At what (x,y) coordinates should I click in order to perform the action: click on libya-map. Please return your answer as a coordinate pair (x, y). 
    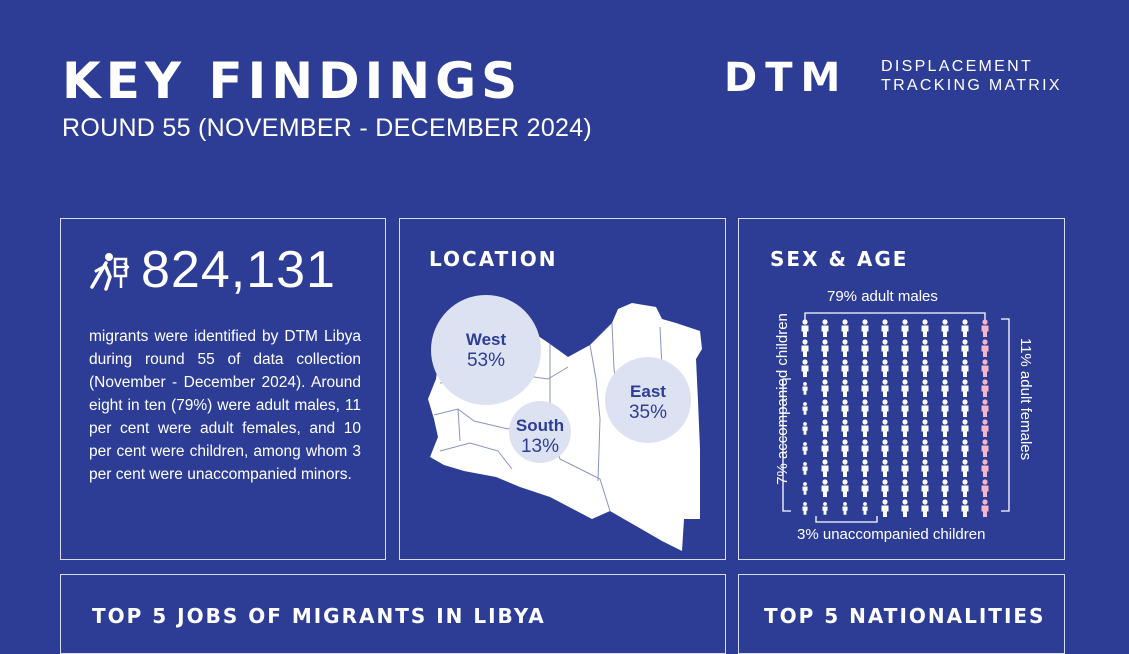
    Looking at the image, I should click on (565, 423).